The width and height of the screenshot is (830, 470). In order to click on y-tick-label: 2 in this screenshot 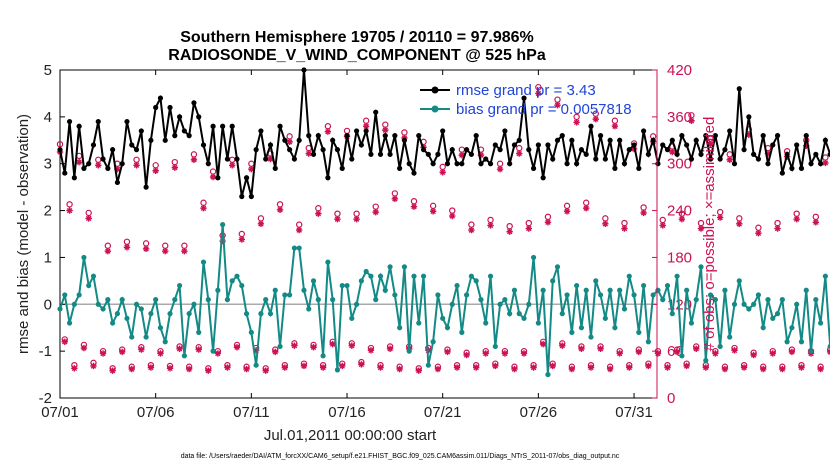, I will do `click(48, 211)`.